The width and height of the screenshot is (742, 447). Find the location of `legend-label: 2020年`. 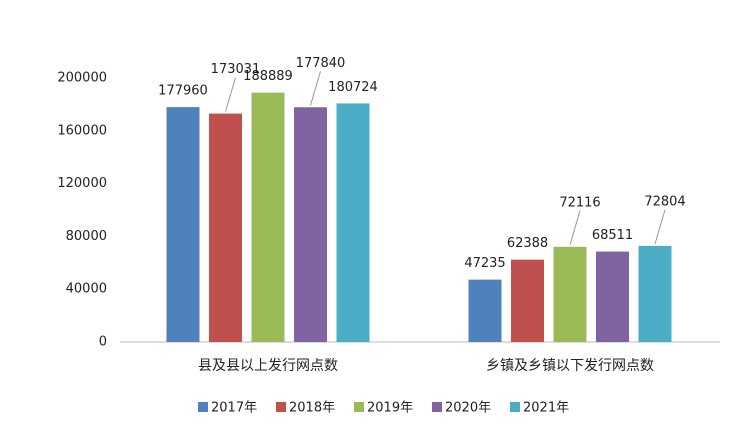

legend-label: 2020年 is located at coordinates (468, 408).